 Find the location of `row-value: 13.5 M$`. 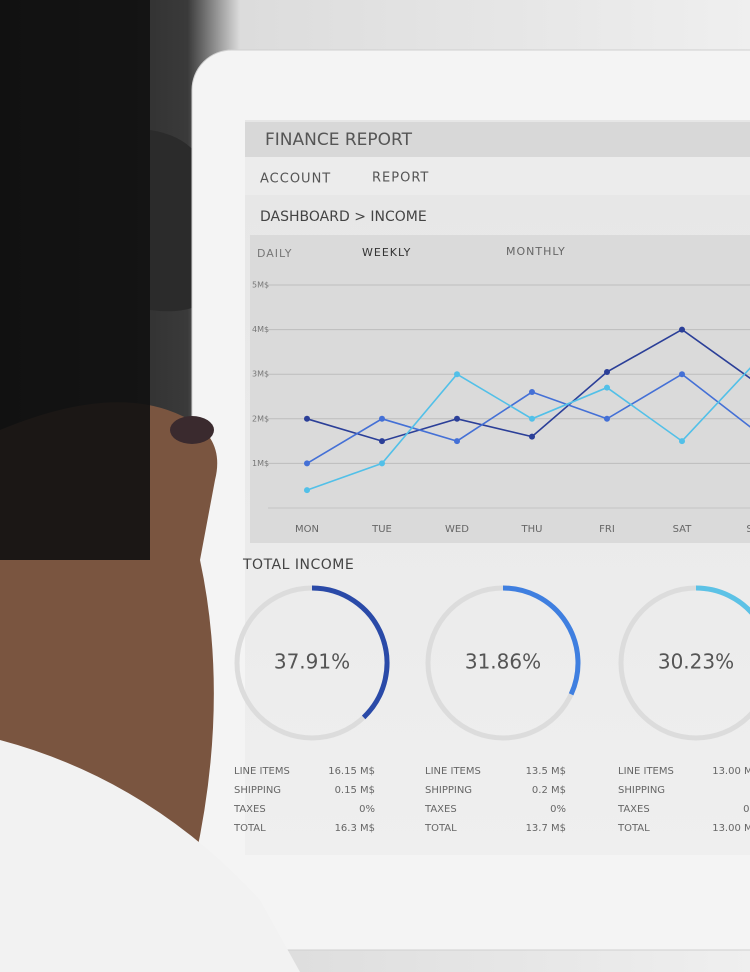

row-value: 13.5 M$ is located at coordinates (546, 771).